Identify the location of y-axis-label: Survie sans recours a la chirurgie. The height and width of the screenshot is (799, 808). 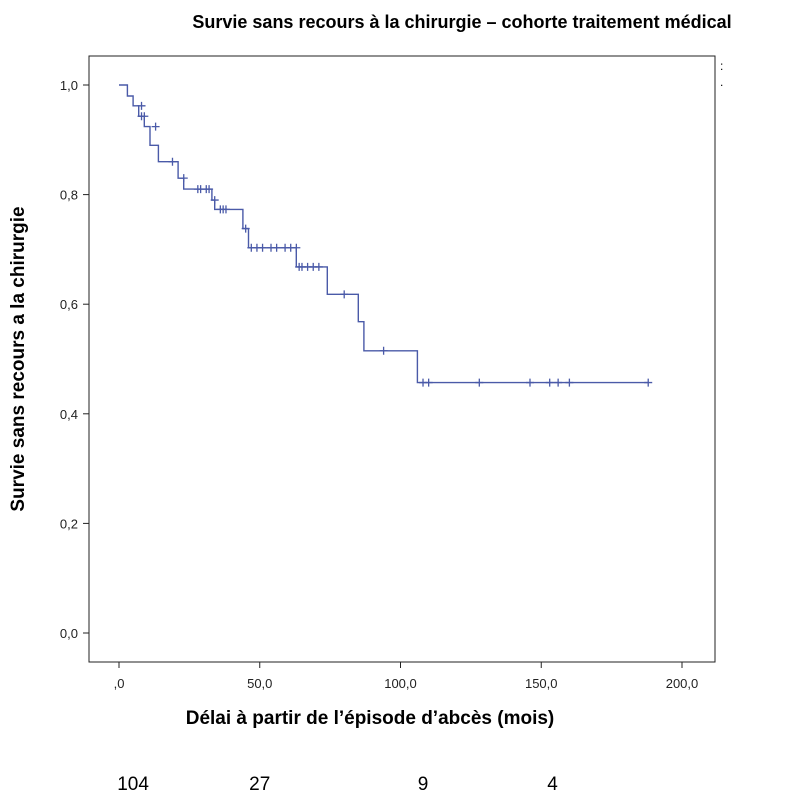
(18, 358).